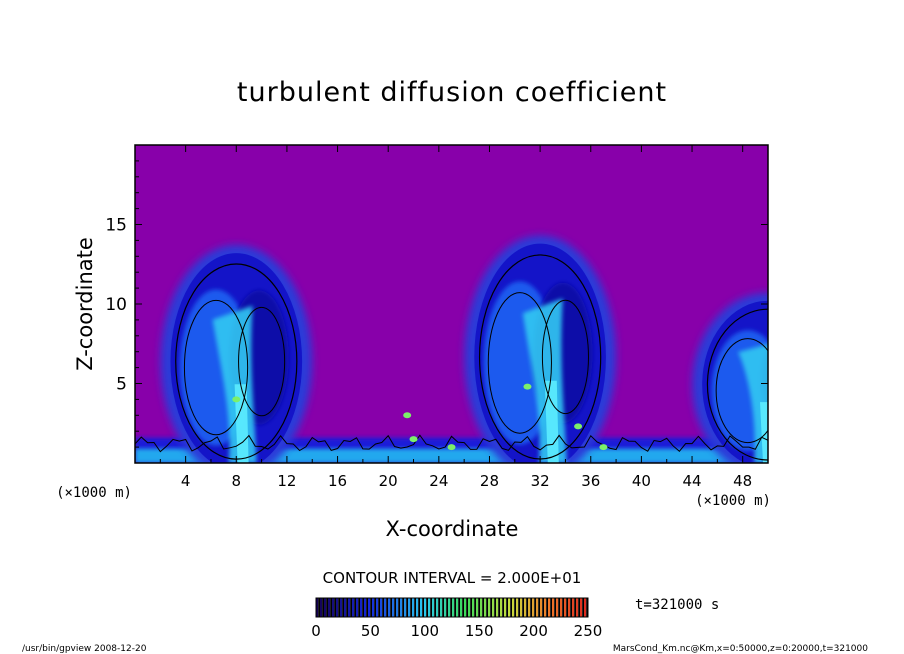  I want to click on y-axis-label: Z-coordinate, so click(85, 304).